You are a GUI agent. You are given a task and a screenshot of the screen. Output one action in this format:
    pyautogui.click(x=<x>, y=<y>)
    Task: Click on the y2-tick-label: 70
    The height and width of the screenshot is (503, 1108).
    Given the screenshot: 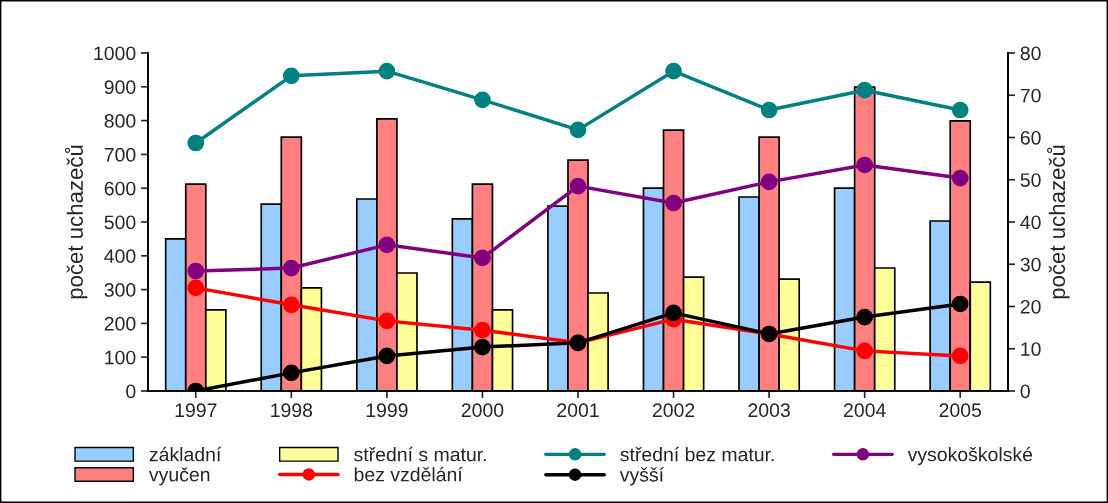 What is the action you would take?
    pyautogui.click(x=1030, y=95)
    